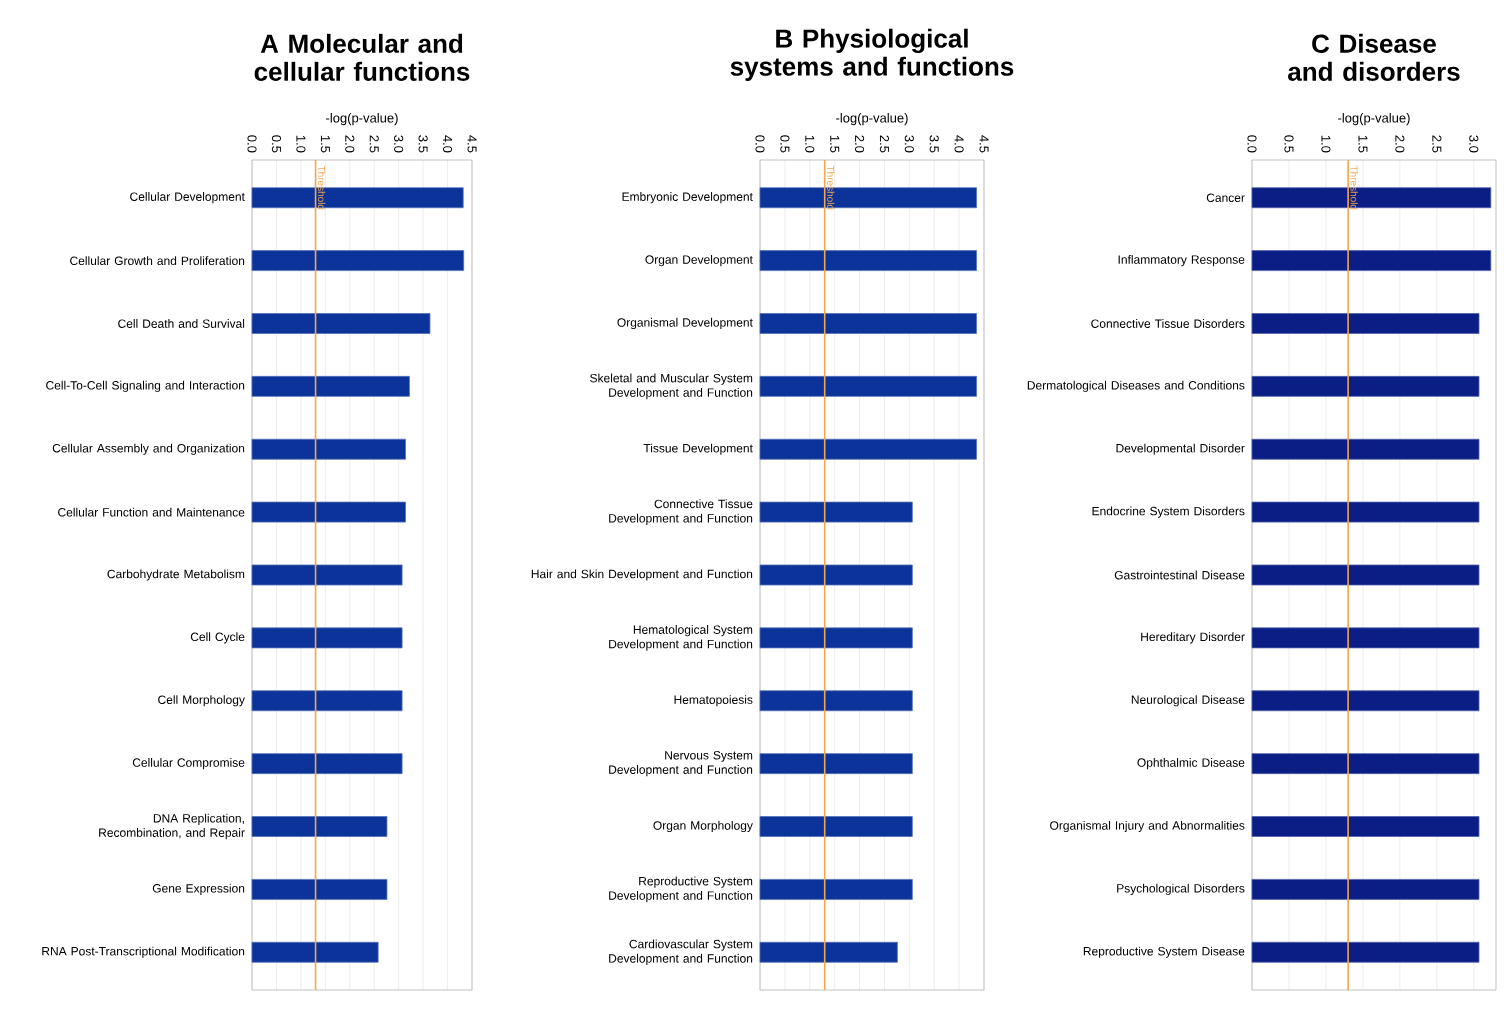 The image size is (1510, 1012). I want to click on chart-title: A Molecular and cellular functions, so click(362, 57).